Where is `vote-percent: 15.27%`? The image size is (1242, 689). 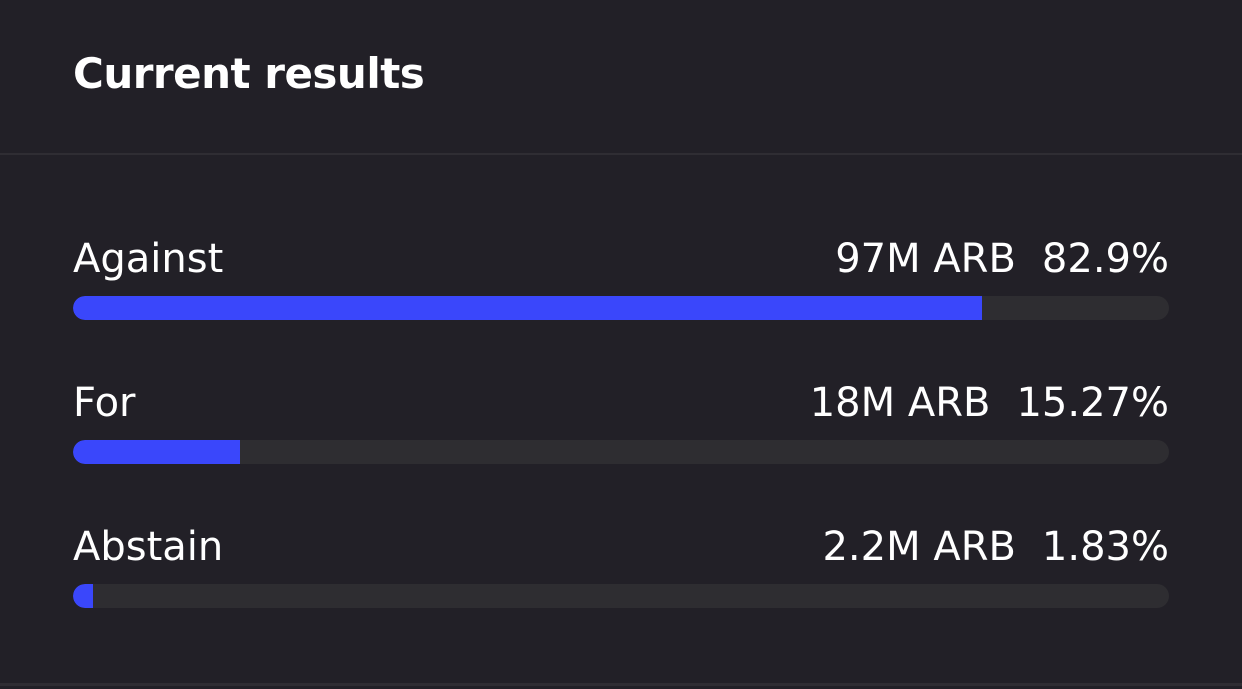 vote-percent: 15.27% is located at coordinates (1092, 403).